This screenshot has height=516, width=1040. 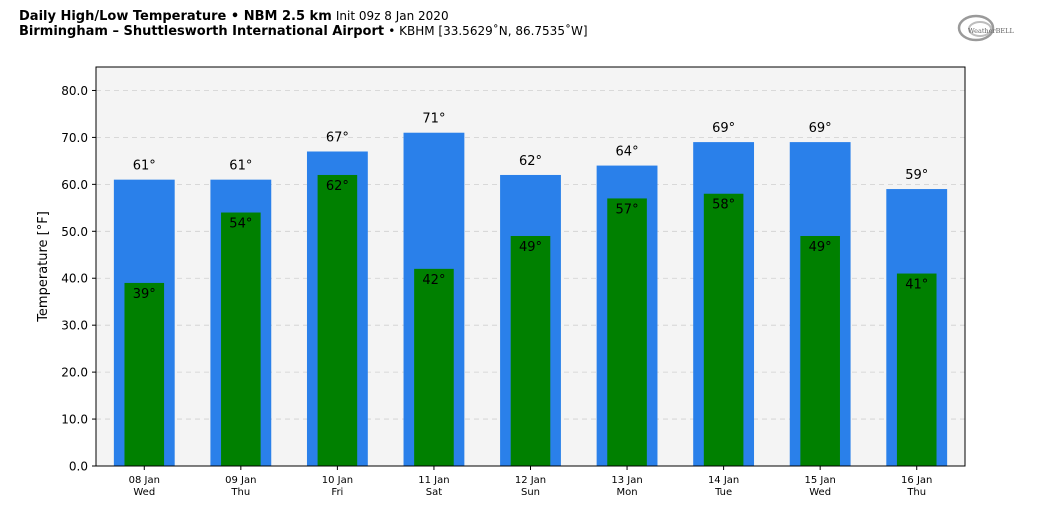 I want to click on low-value-label: 57°, so click(x=627, y=209).